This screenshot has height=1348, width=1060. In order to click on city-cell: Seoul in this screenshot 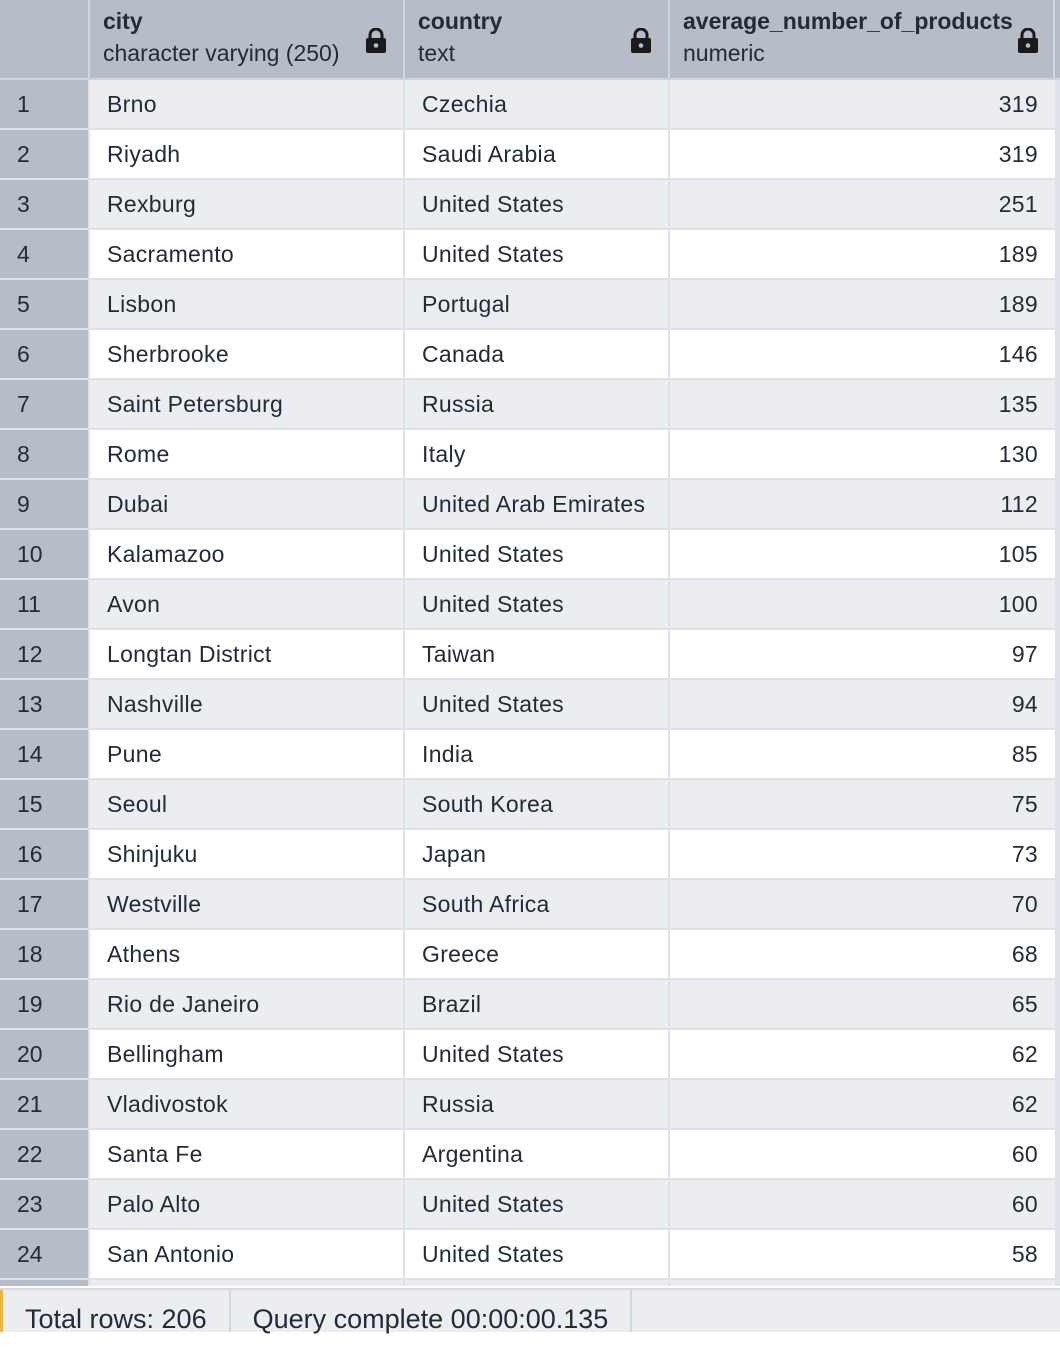, I will do `click(247, 804)`.